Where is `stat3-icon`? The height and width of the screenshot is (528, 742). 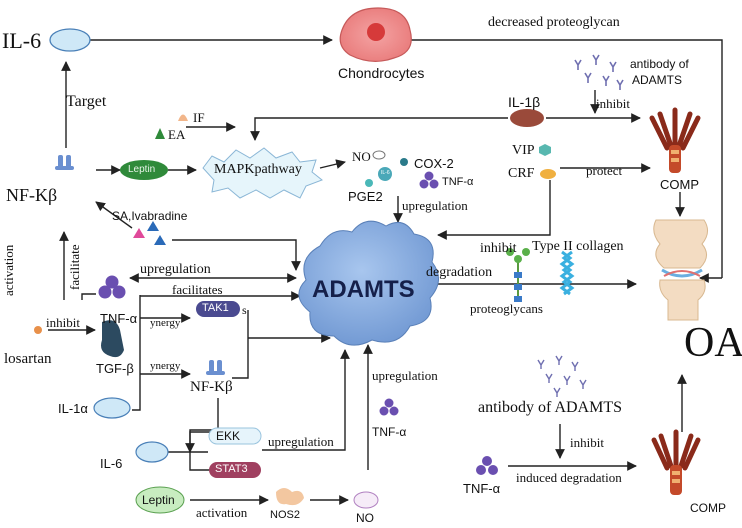
stat3-icon is located at coordinates (235, 470).